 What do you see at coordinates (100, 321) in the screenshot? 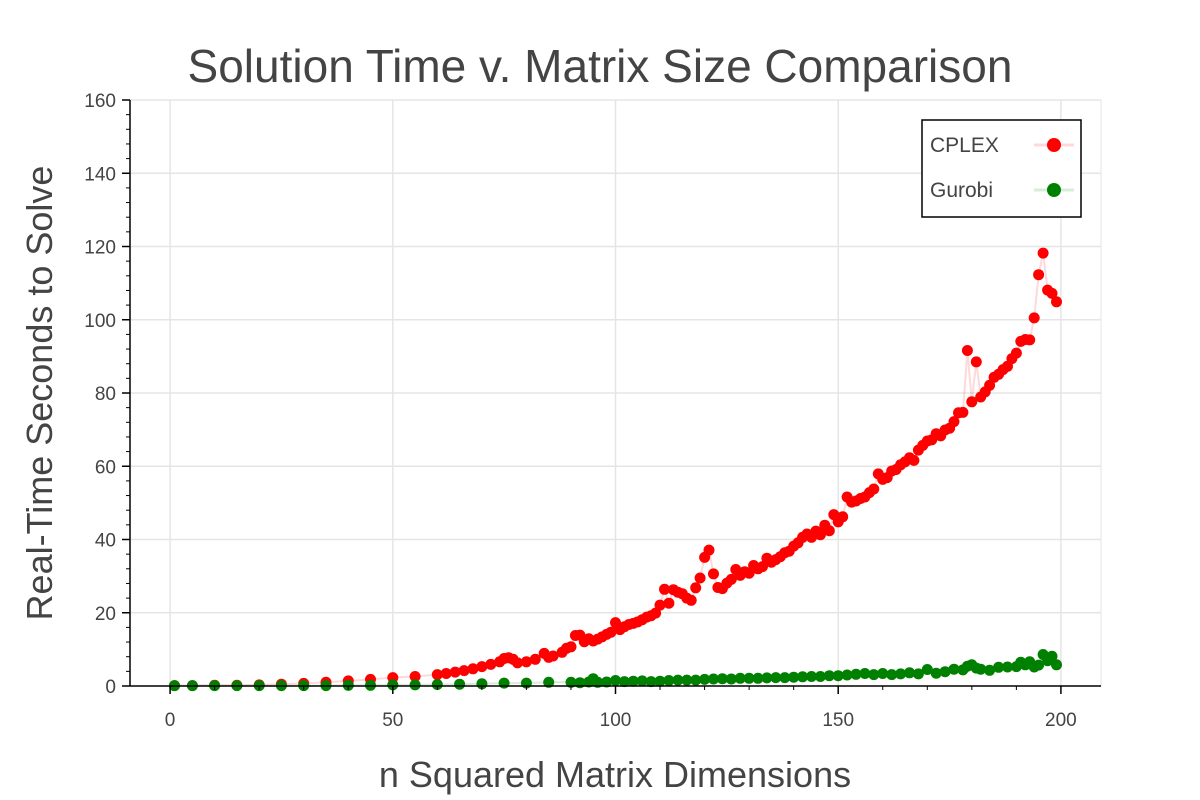
I see `y-tick-label: 100` at bounding box center [100, 321].